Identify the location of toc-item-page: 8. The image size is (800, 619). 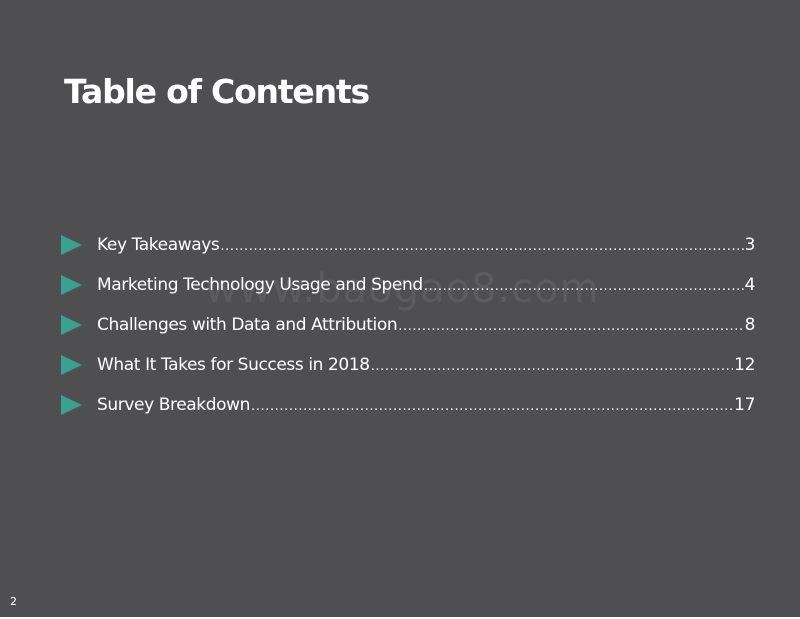
(750, 325).